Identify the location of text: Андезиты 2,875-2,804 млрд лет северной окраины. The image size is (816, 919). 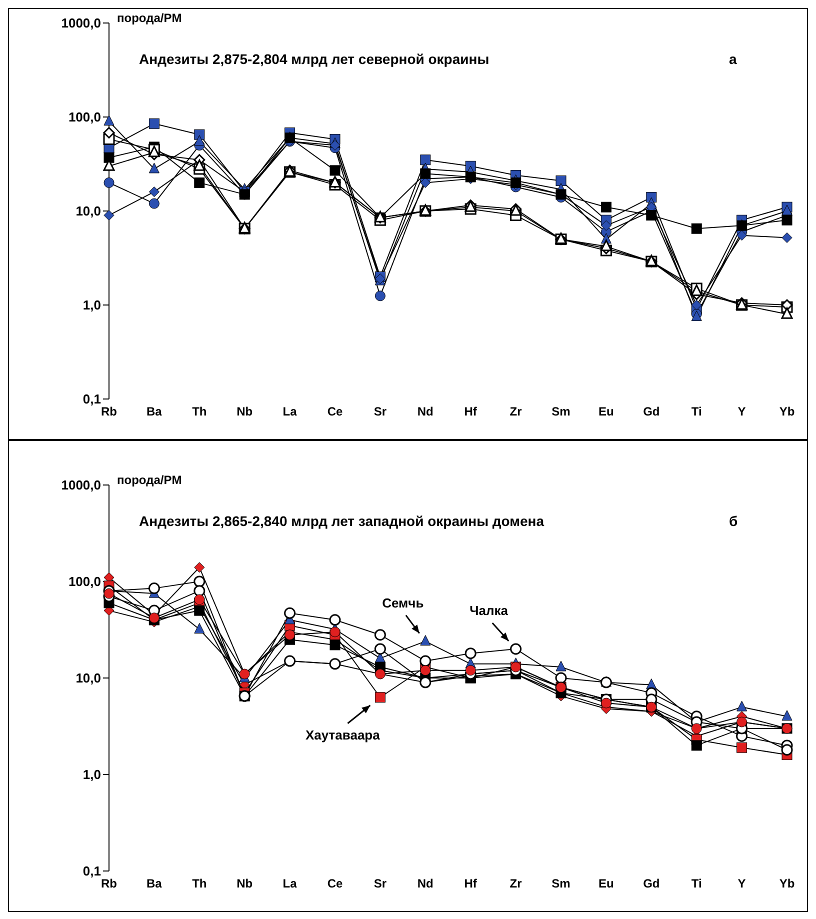
(314, 59).